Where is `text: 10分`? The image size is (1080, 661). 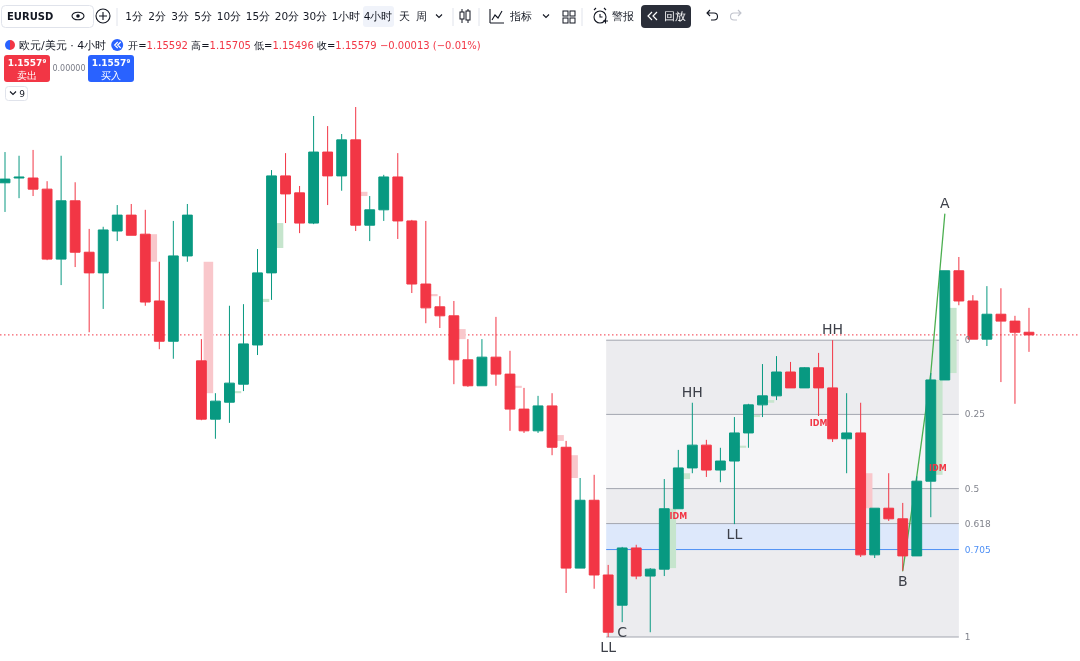 text: 10分 is located at coordinates (229, 16).